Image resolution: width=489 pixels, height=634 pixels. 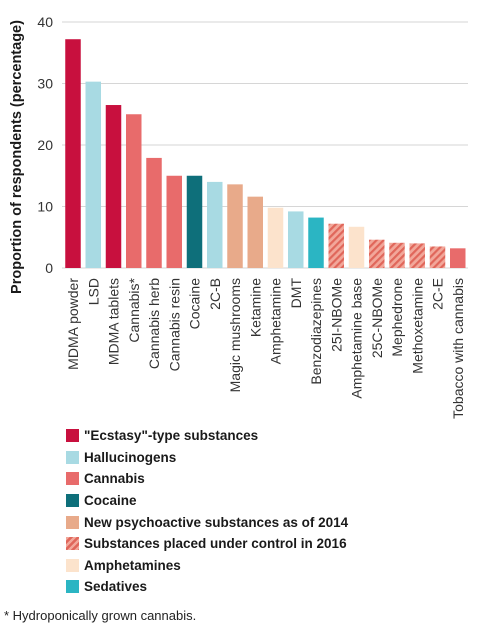 I want to click on bar-benzodiazepines, so click(x=316, y=242).